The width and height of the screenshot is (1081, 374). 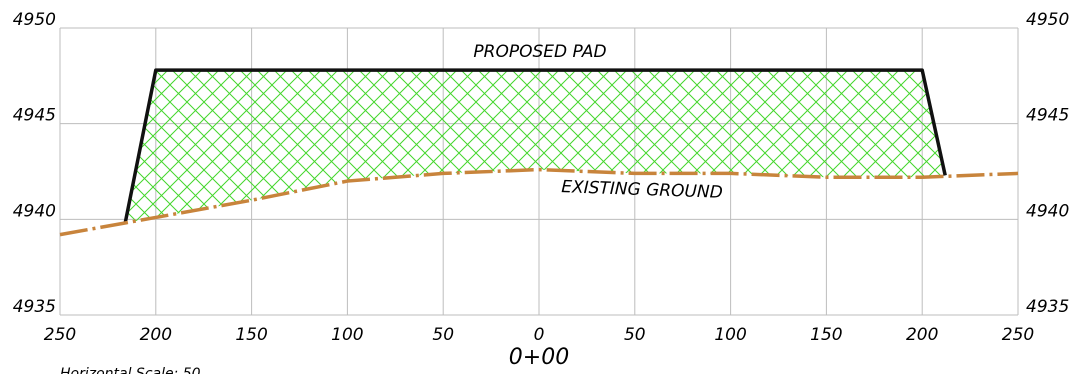 I want to click on y2-tick-label: 4945, so click(x=1047, y=116).